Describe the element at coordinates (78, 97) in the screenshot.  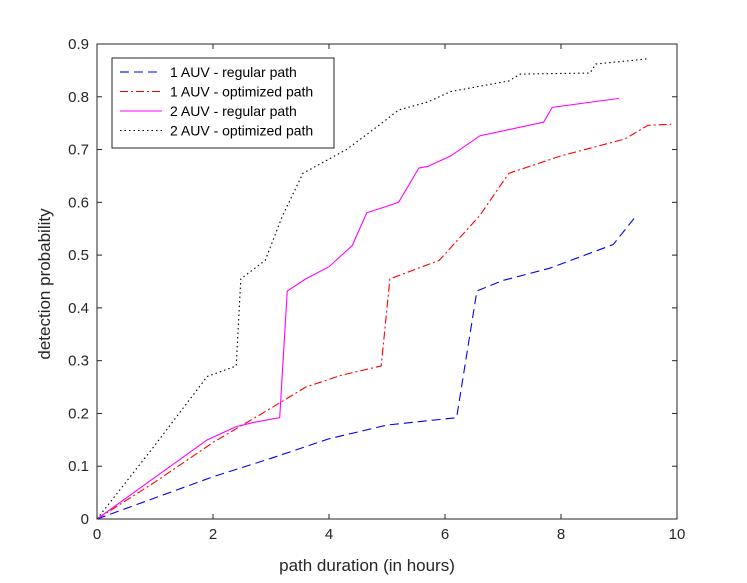
I see `y-tick-label: 0.8` at that location.